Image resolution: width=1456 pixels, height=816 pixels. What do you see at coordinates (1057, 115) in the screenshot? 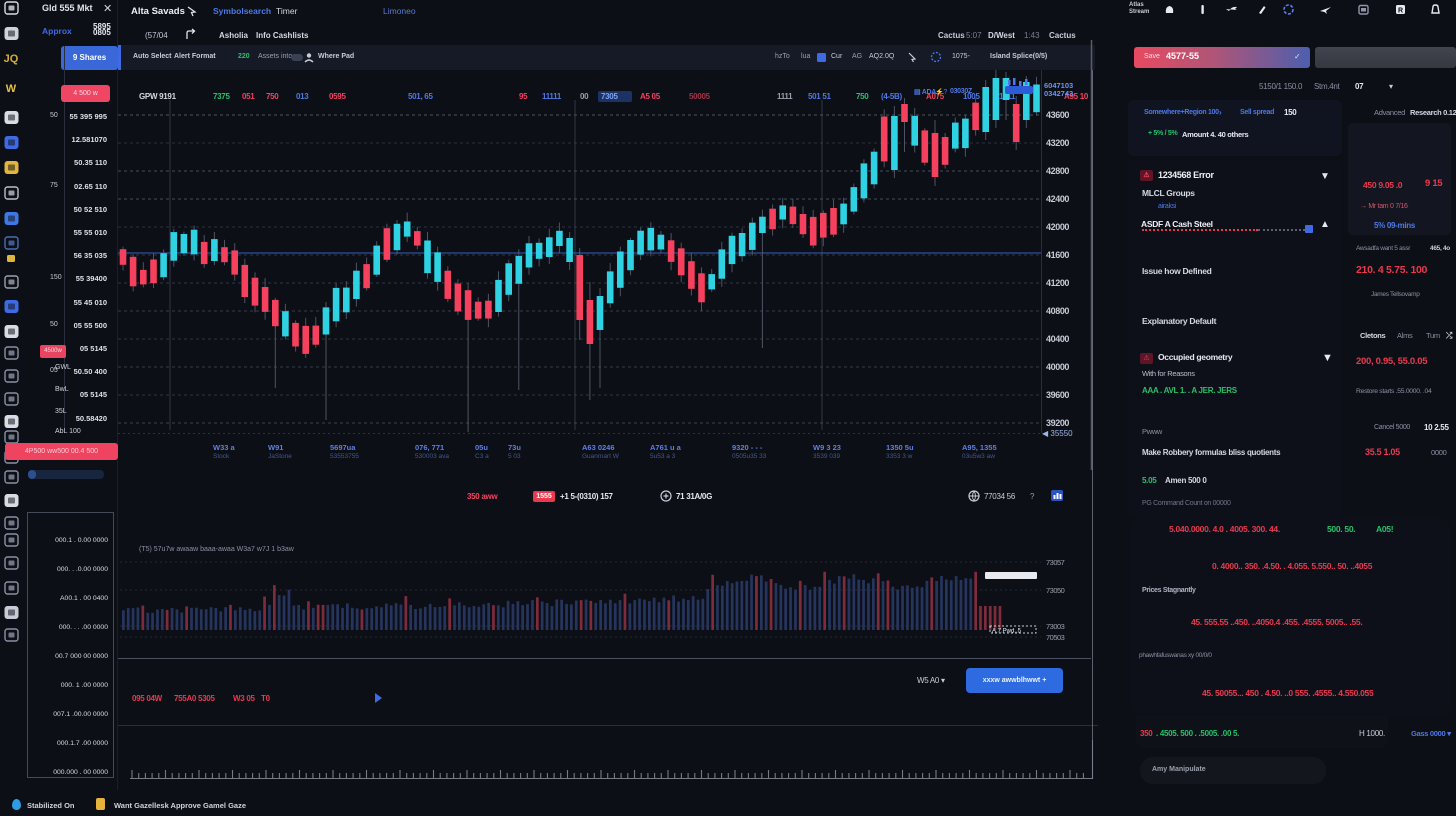
I see `svg-text: 43600` at bounding box center [1057, 115].